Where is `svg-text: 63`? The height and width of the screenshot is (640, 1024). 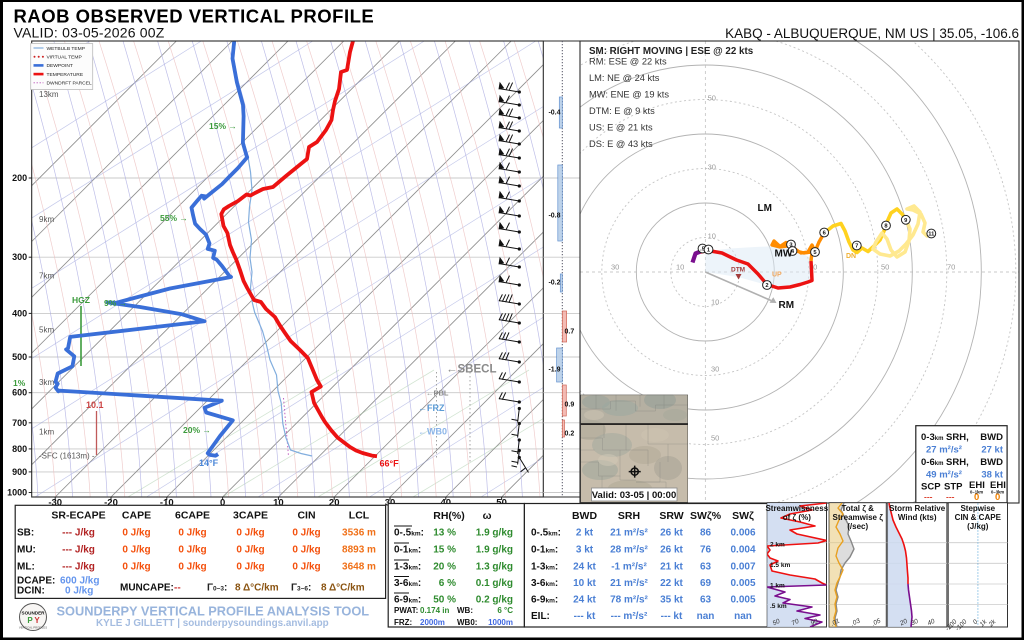 svg-text: 63 is located at coordinates (706, 600).